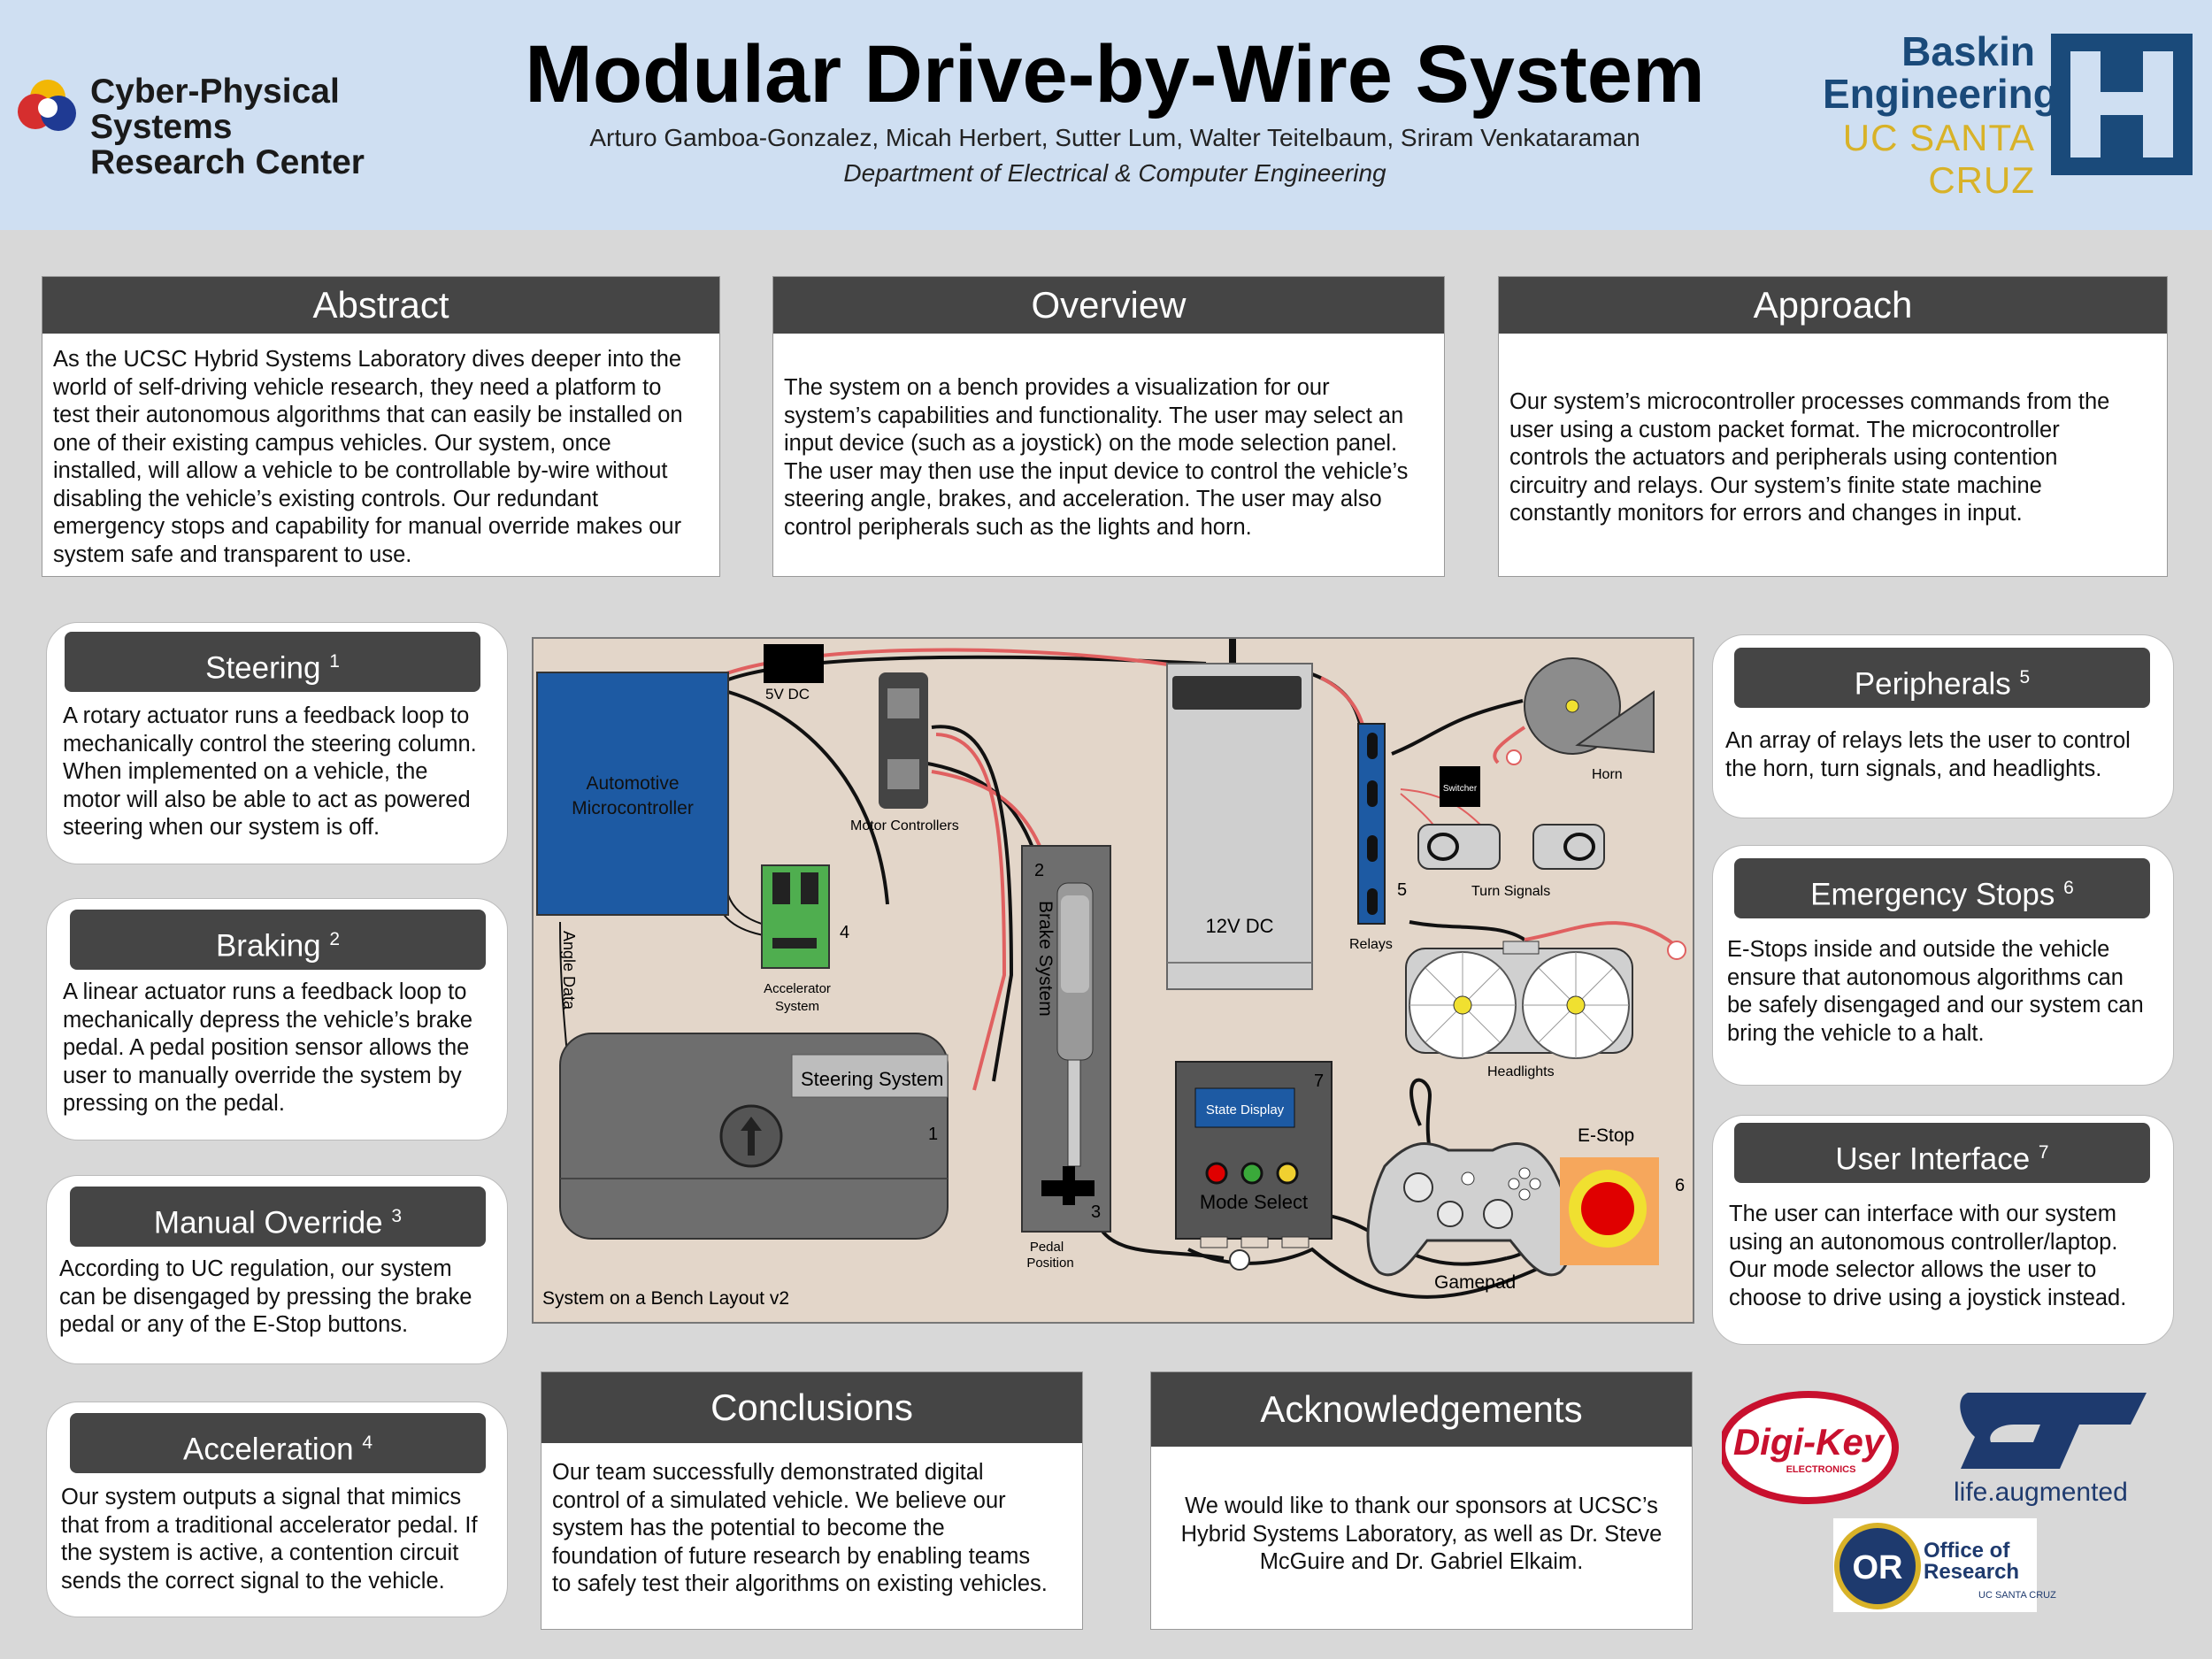 The height and width of the screenshot is (1659, 2212). What do you see at coordinates (1402, 890) in the screenshot?
I see `label-num-5: 5` at bounding box center [1402, 890].